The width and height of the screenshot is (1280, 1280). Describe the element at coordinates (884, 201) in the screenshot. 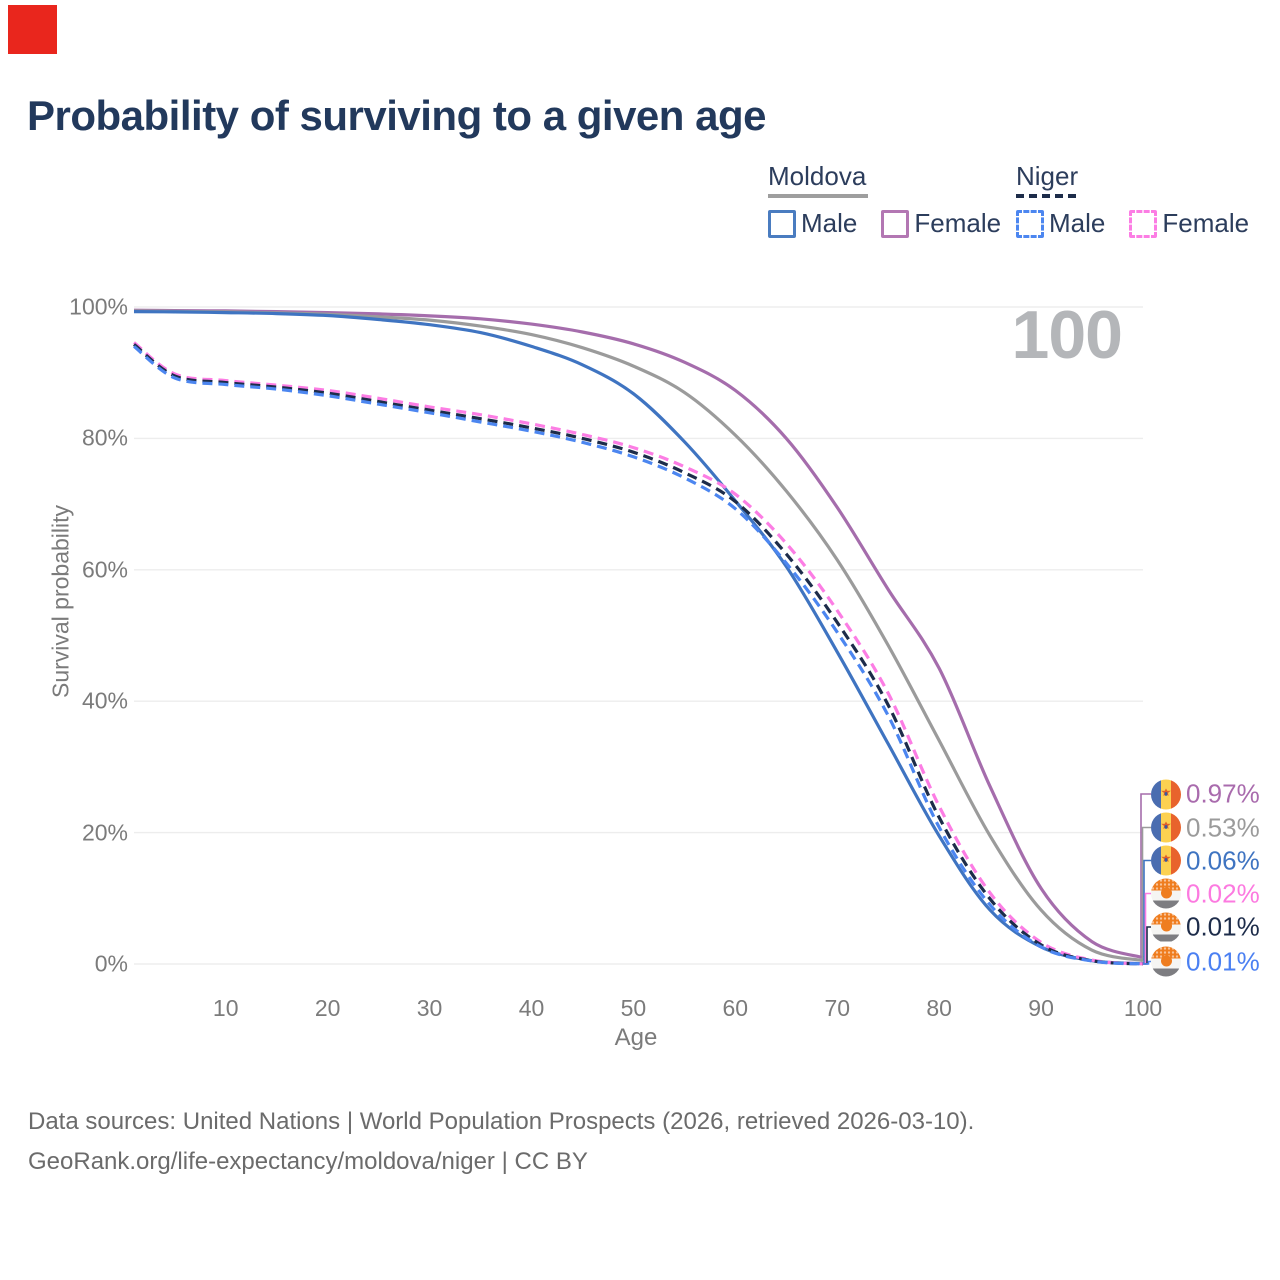

I see `legend-group-moldova: Moldova Male Female` at that location.